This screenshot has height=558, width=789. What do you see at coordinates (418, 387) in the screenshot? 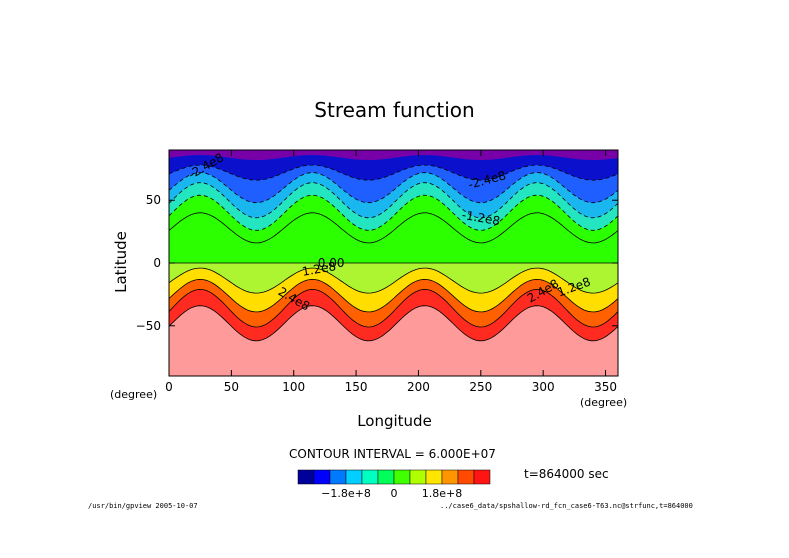
I see `x-tick-label: 200` at bounding box center [418, 387].